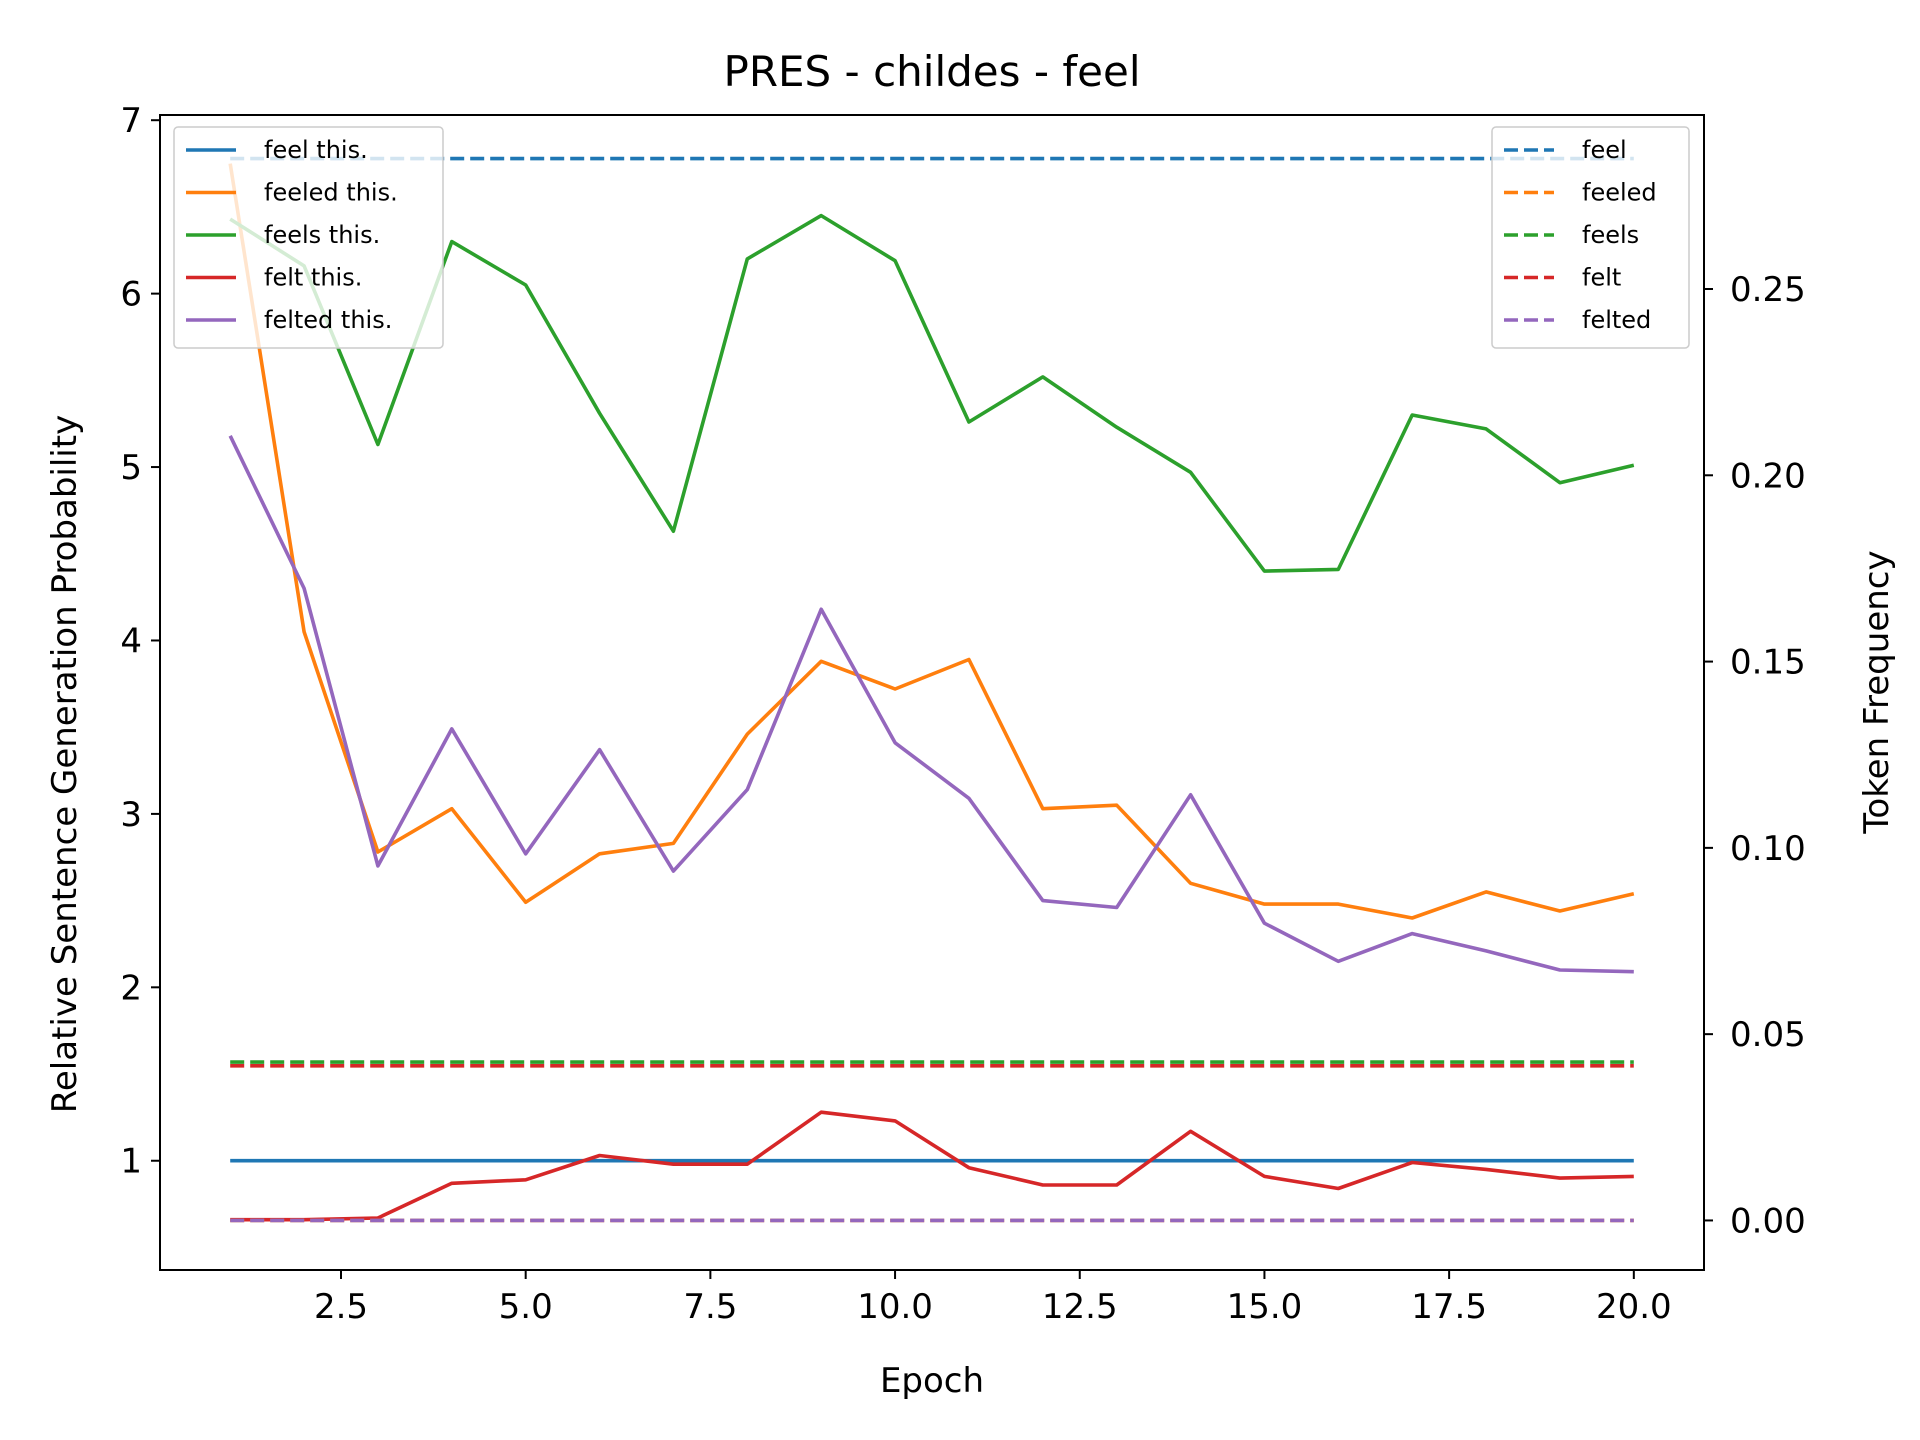 This screenshot has width=1920, height=1440. Describe the element at coordinates (1768, 849) in the screenshot. I see `y-right-tick-label: 0.10` at that location.